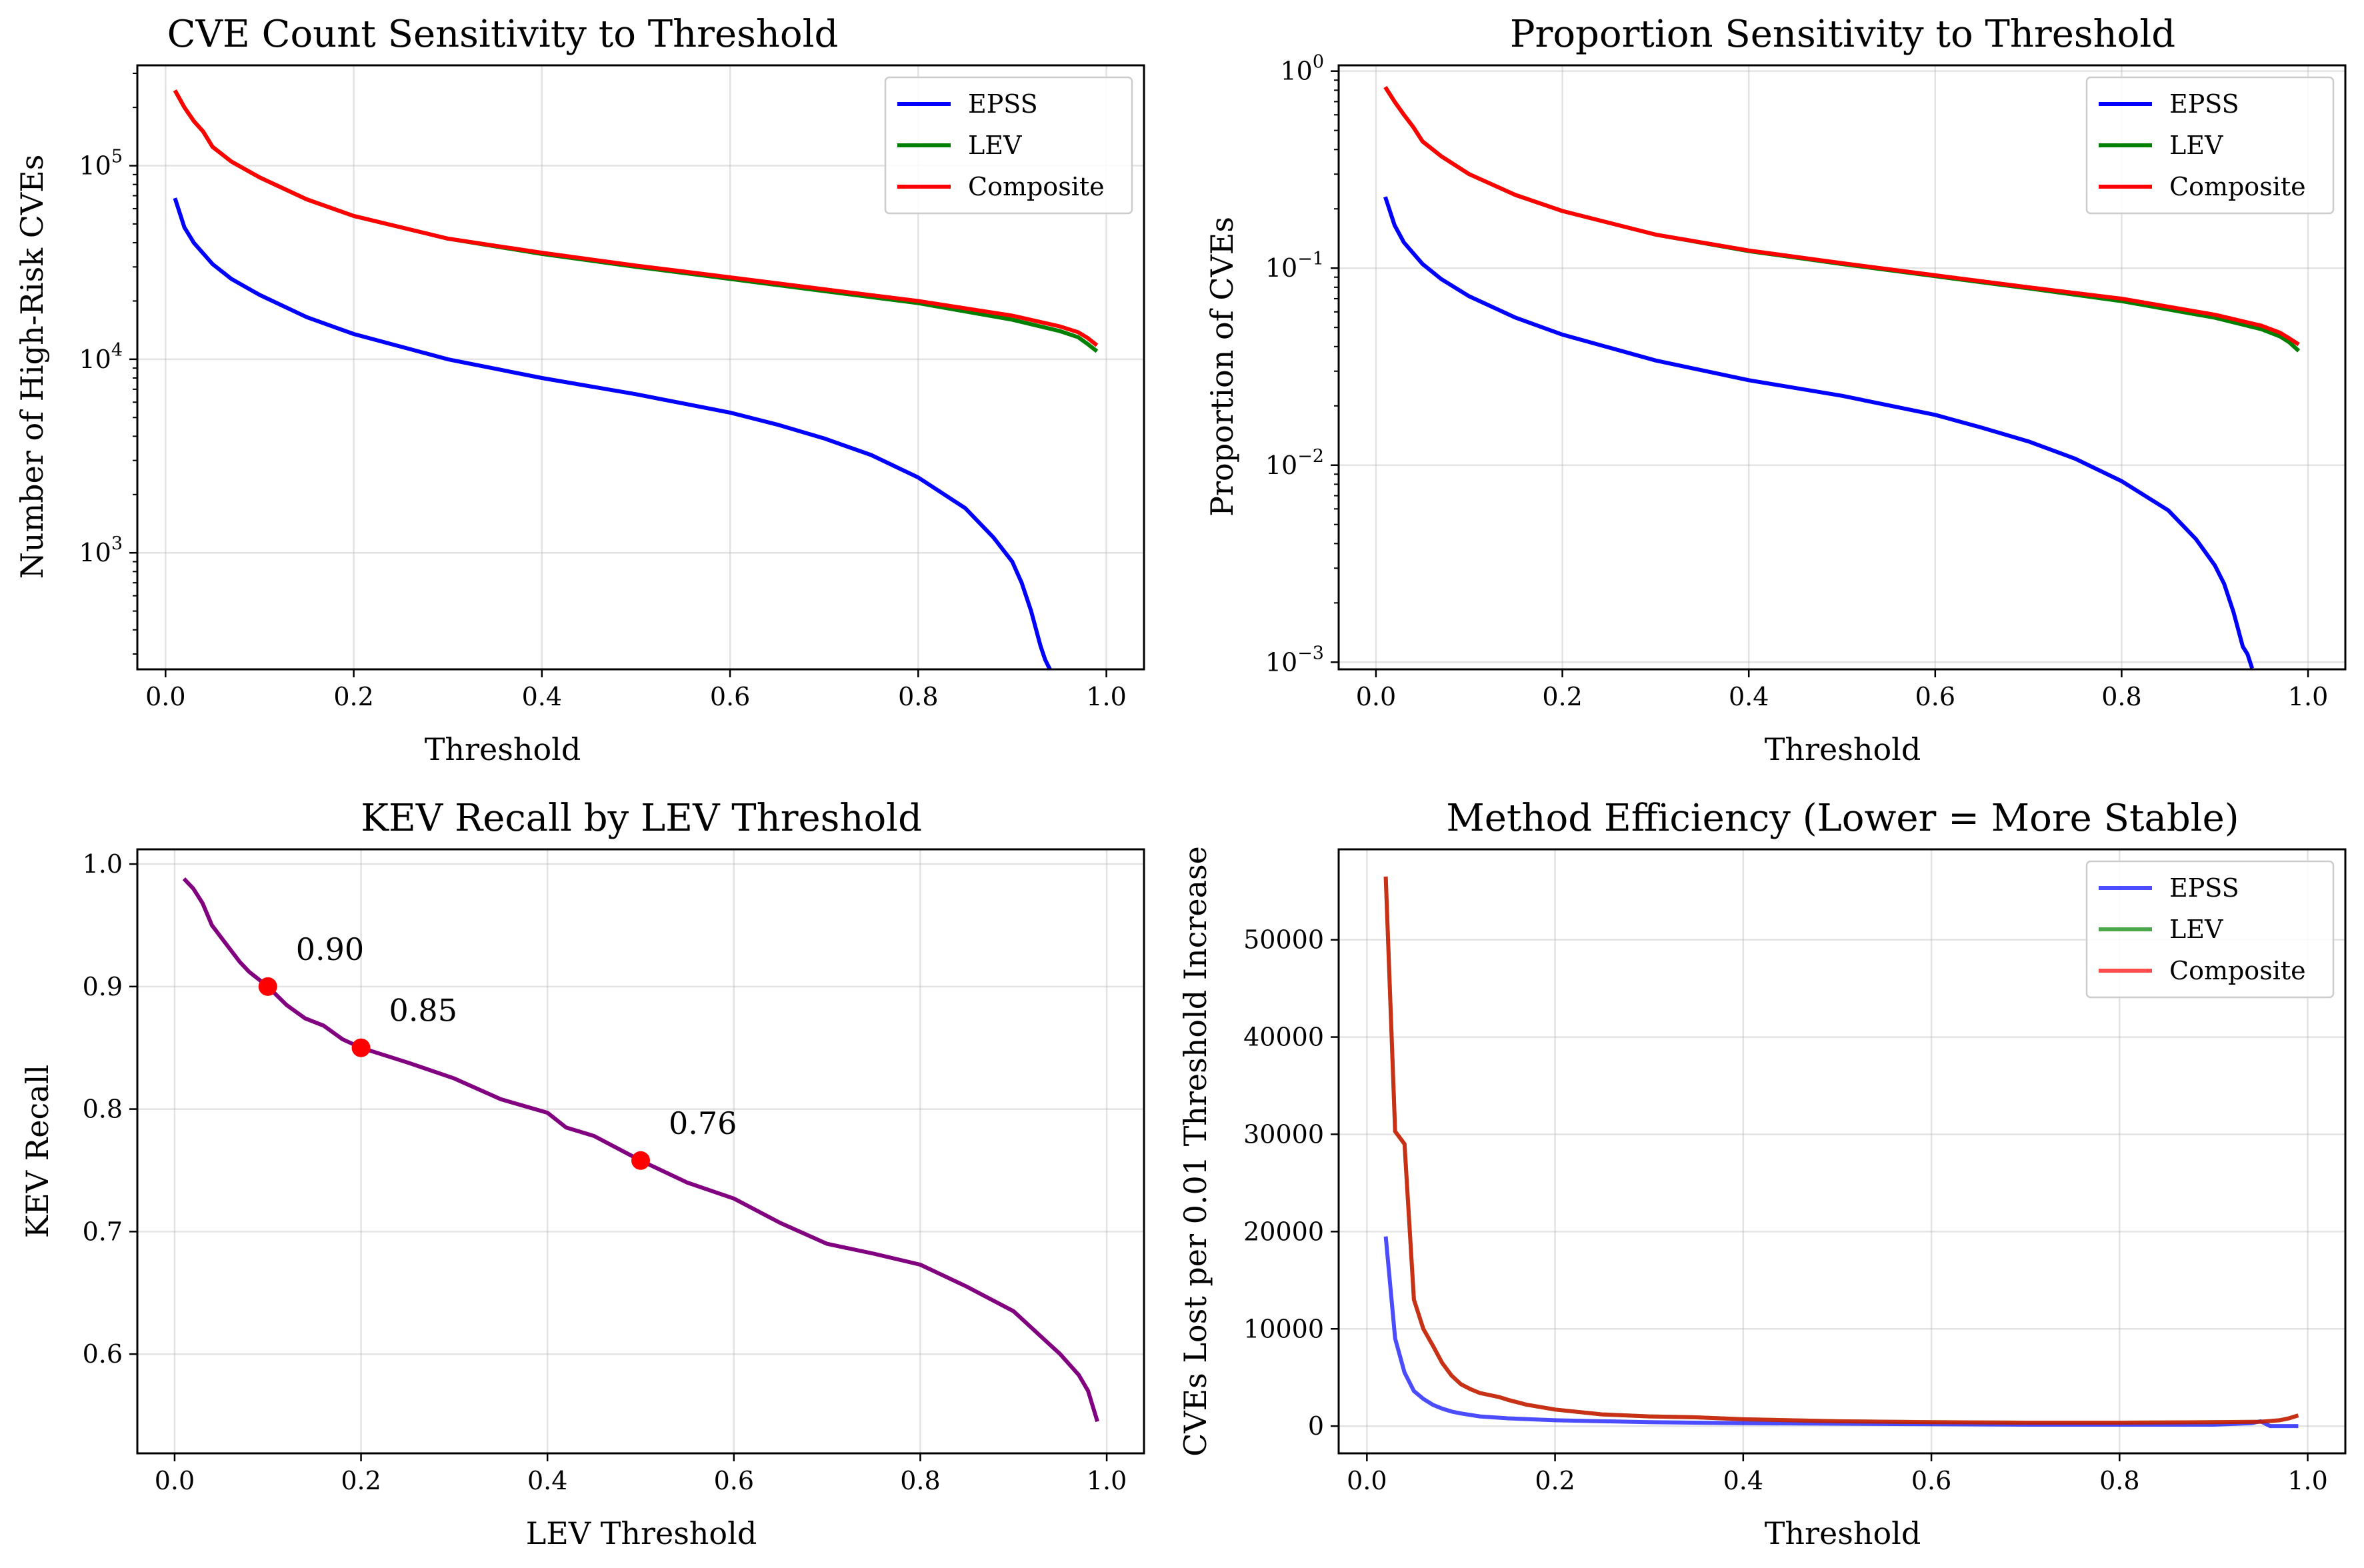 Image resolution: width=2364 pixels, height=1568 pixels. I want to click on panel-kev-recall-title: KEV Recall by LEV Threshold, so click(641, 818).